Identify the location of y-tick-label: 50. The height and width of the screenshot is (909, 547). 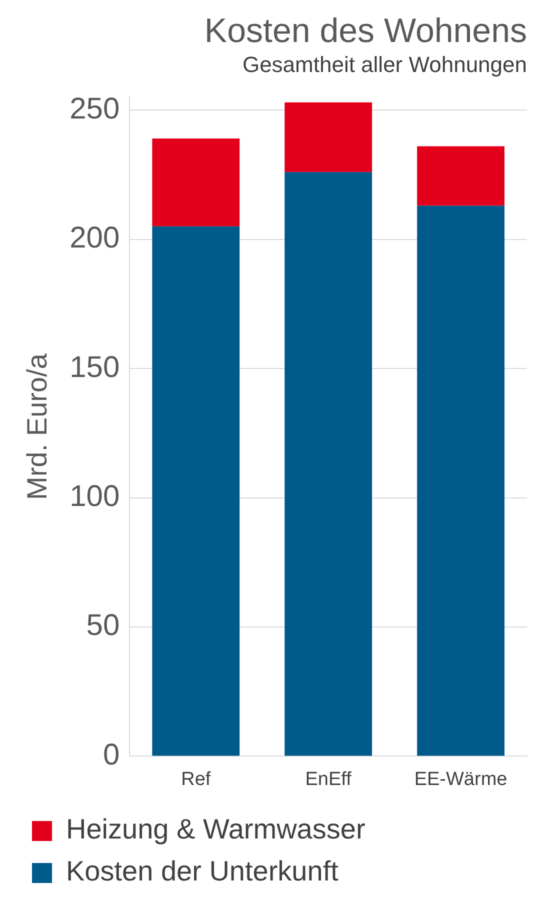
(103, 625).